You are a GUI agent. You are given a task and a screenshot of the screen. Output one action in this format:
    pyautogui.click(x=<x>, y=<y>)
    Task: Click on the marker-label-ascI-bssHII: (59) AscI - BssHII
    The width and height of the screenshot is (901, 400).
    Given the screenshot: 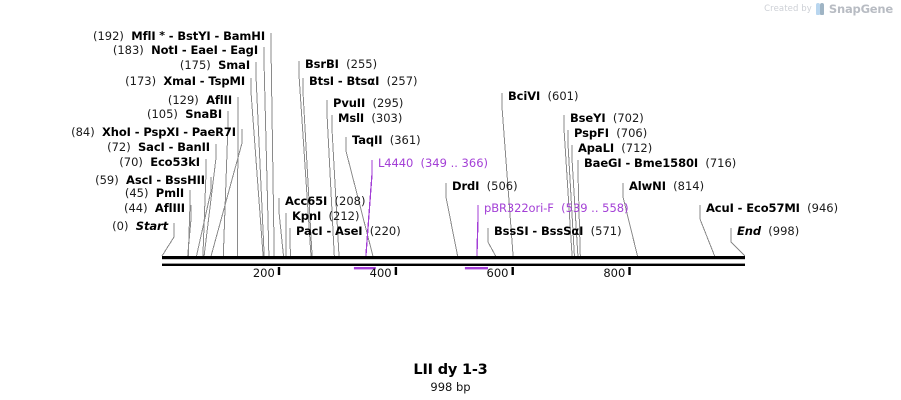 What is the action you would take?
    pyautogui.click(x=102, y=180)
    